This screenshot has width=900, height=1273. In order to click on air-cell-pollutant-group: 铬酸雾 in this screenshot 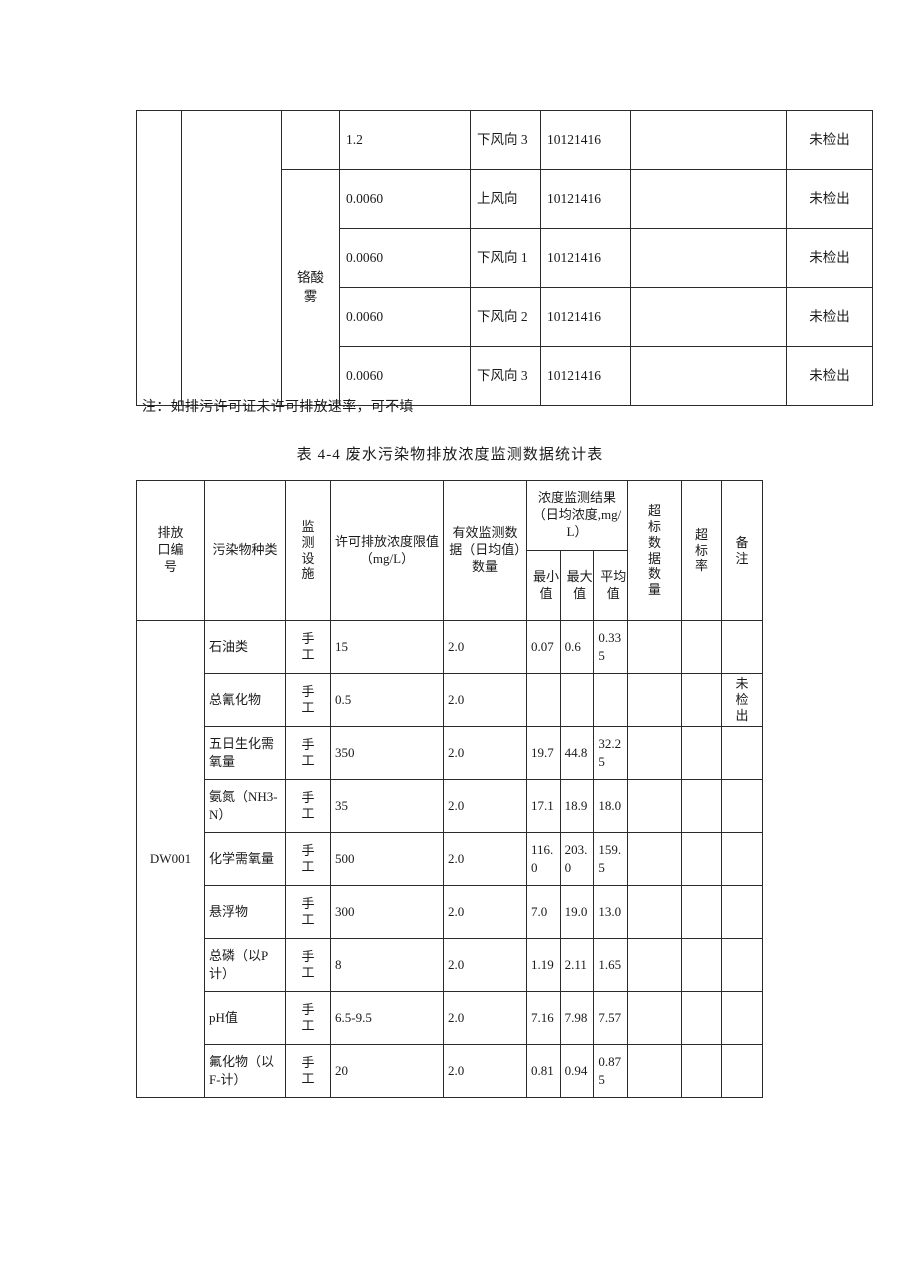, I will do `click(310, 287)`.